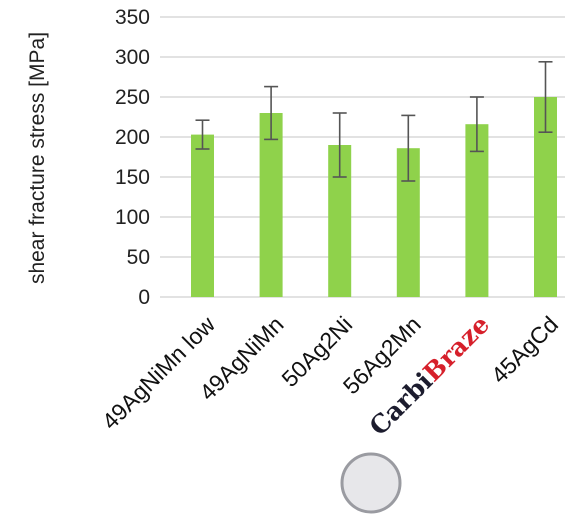 The height and width of the screenshot is (528, 569). Describe the element at coordinates (132, 97) in the screenshot. I see `y-tick-label: 250` at that location.